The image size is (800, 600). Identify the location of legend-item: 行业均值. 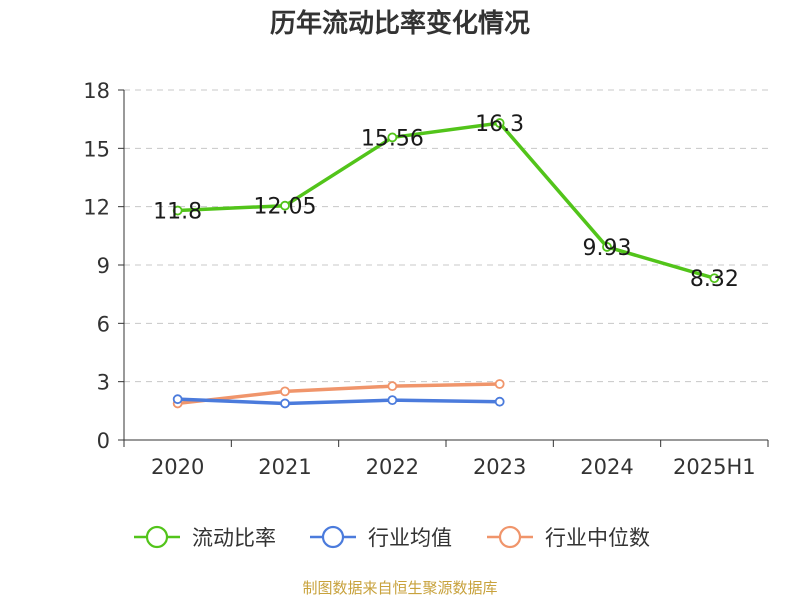
(381, 537).